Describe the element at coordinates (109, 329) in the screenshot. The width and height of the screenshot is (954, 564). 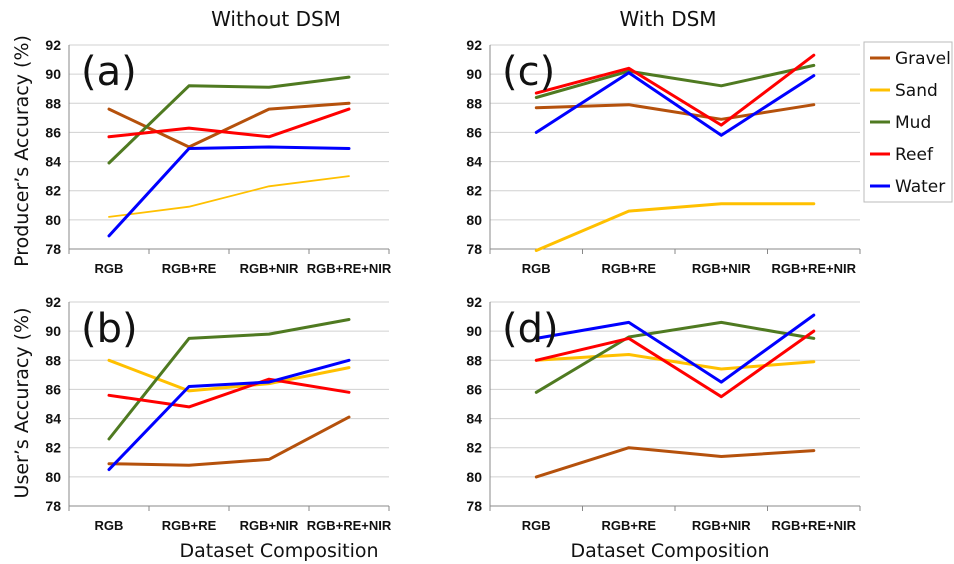
I see `panel-label: (b)` at that location.